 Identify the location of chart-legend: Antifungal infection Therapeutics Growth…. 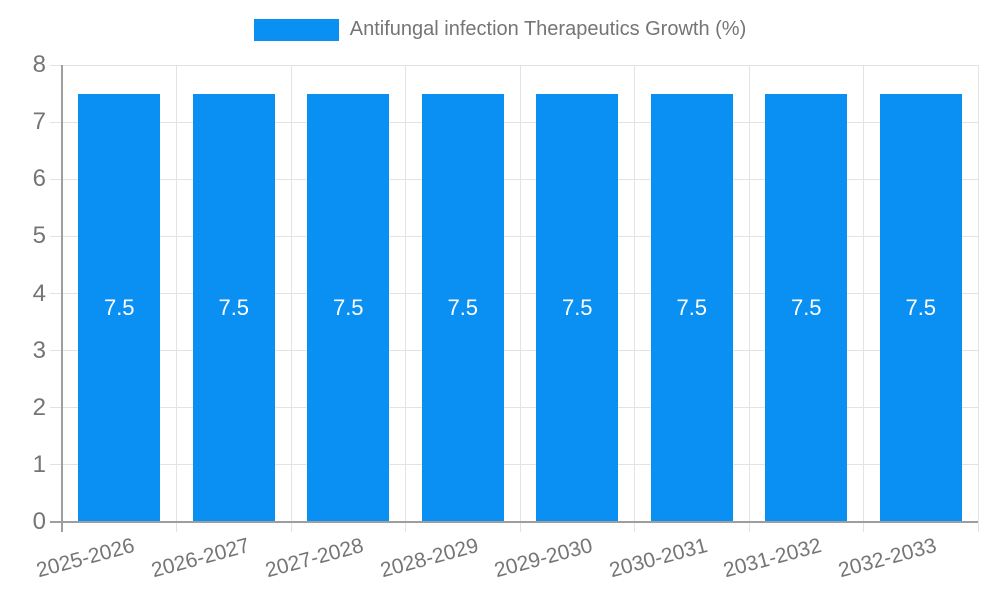
(500, 29).